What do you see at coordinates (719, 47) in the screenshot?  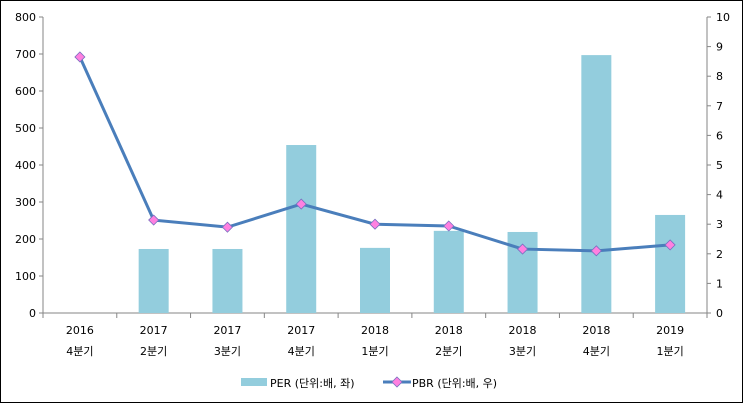 I see `right-tick-label: 9` at bounding box center [719, 47].